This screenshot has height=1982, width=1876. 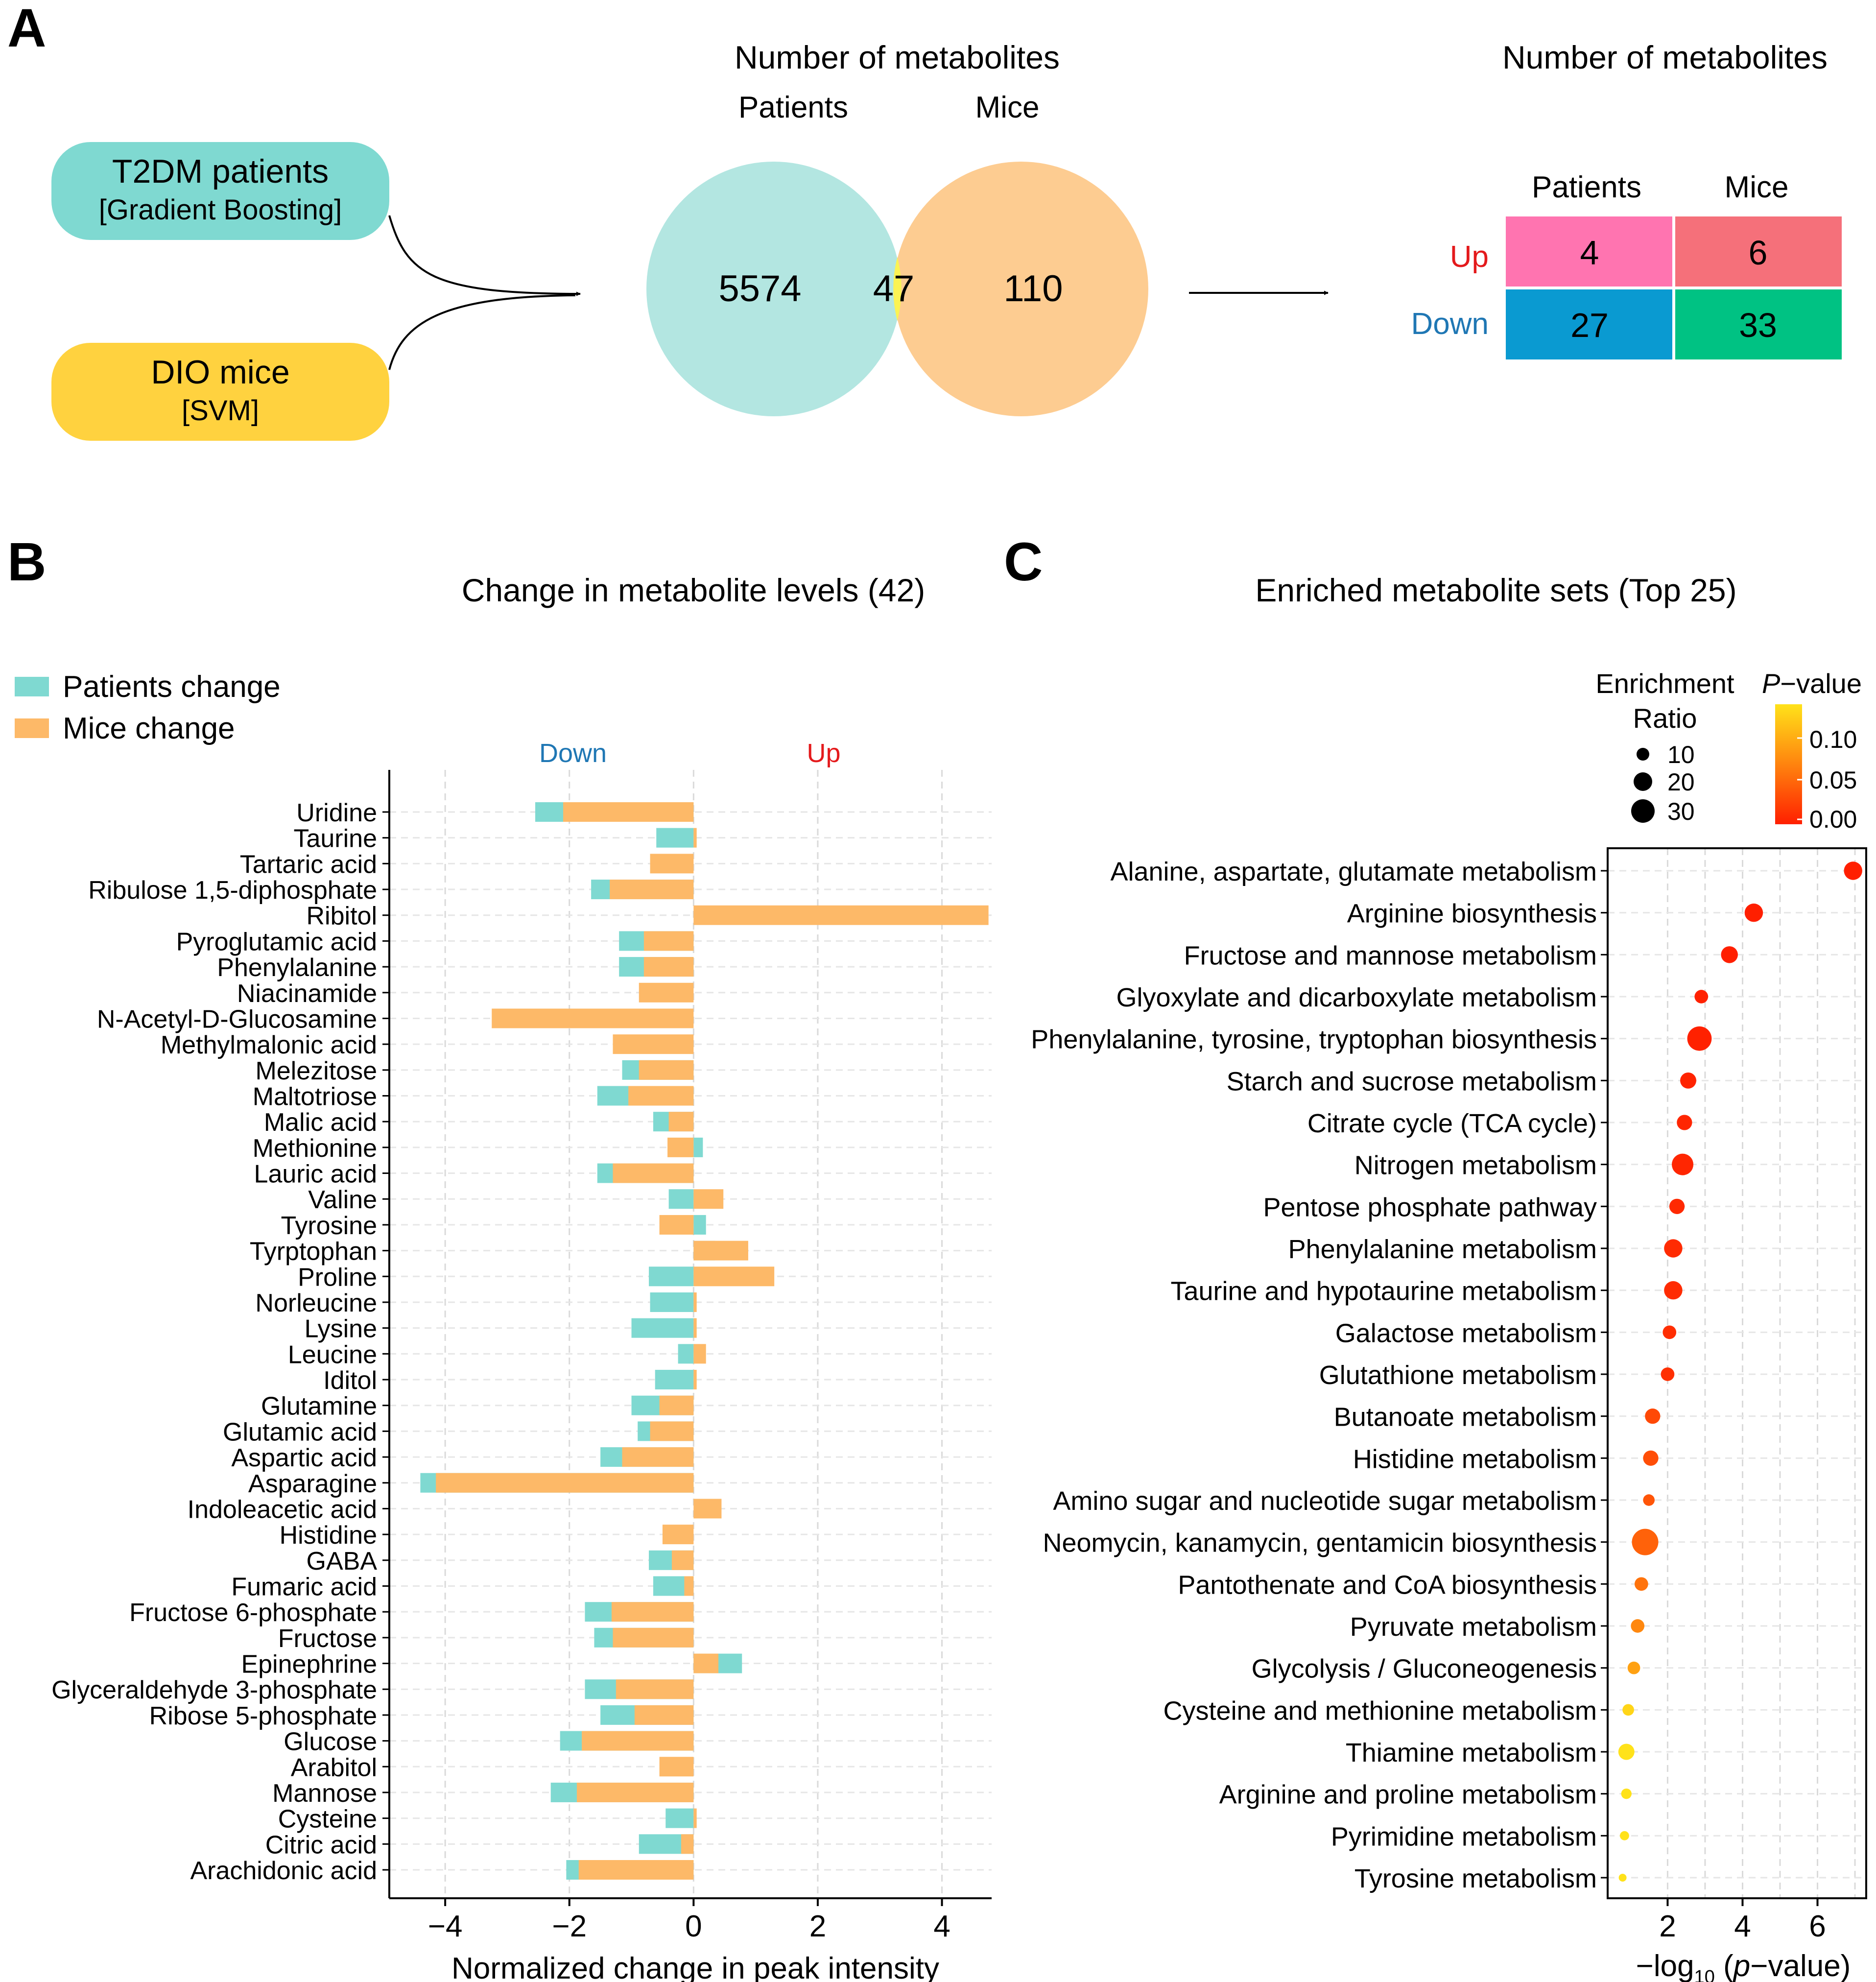 What do you see at coordinates (342, 1200) in the screenshot?
I see `bar-label-valine: Valine` at bounding box center [342, 1200].